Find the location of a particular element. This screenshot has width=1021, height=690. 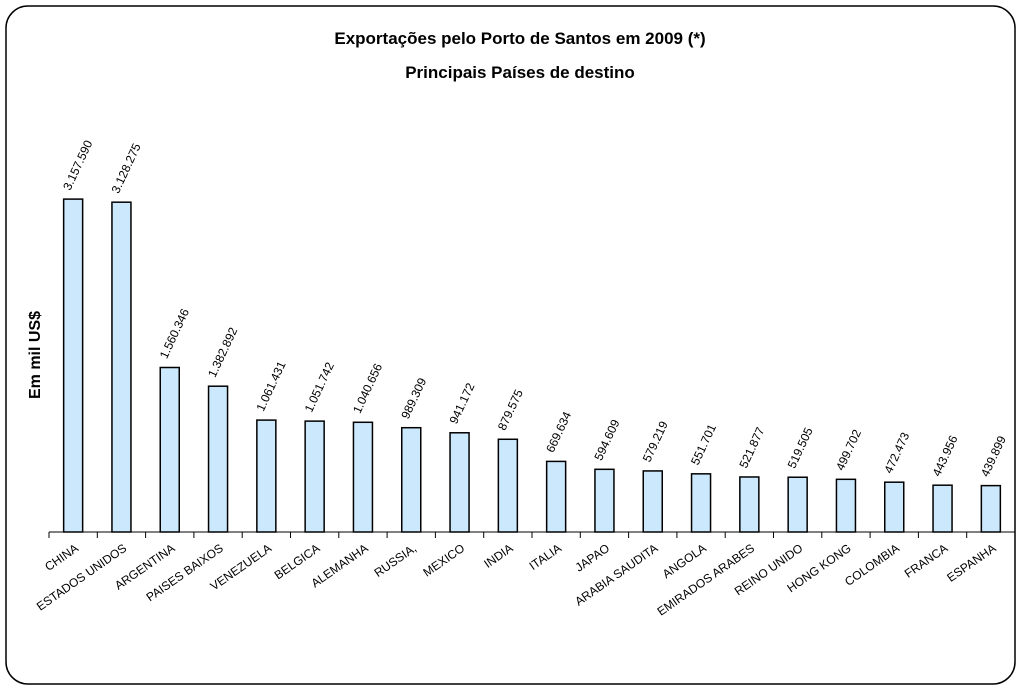

chart-subtitle: Principais Países de destino is located at coordinates (520, 72).